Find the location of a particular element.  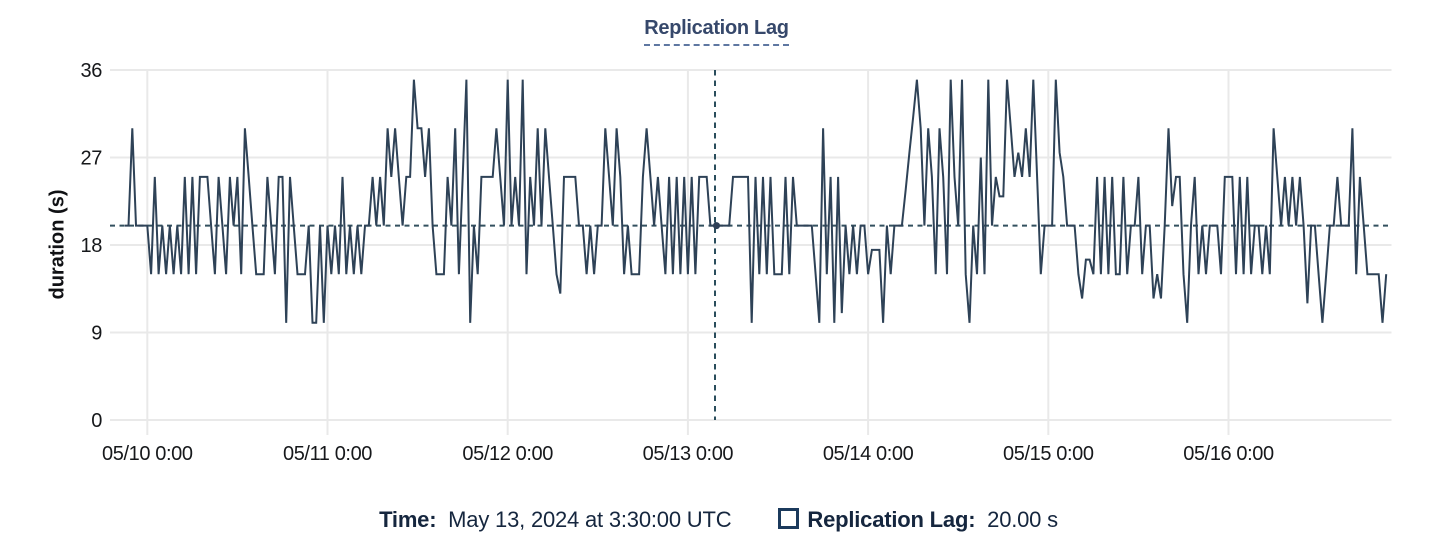

svg-text: 27 is located at coordinates (92, 159).